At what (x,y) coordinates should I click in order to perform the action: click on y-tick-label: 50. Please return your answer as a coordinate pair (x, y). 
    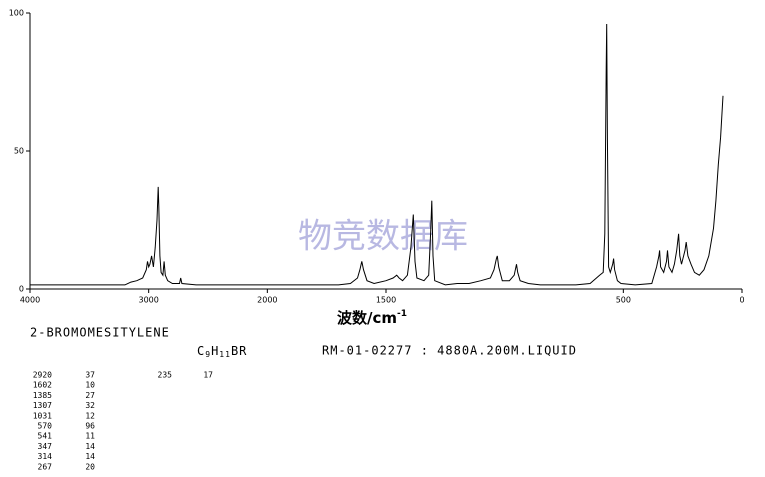
    Looking at the image, I should click on (19, 151).